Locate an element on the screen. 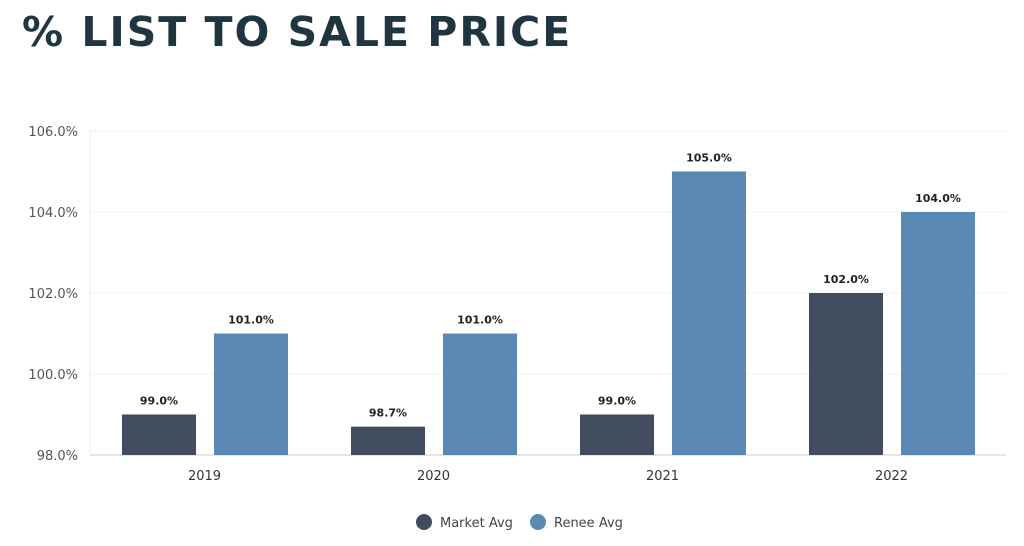 The image size is (1024, 546). x-tick-label: 2019 is located at coordinates (204, 476).